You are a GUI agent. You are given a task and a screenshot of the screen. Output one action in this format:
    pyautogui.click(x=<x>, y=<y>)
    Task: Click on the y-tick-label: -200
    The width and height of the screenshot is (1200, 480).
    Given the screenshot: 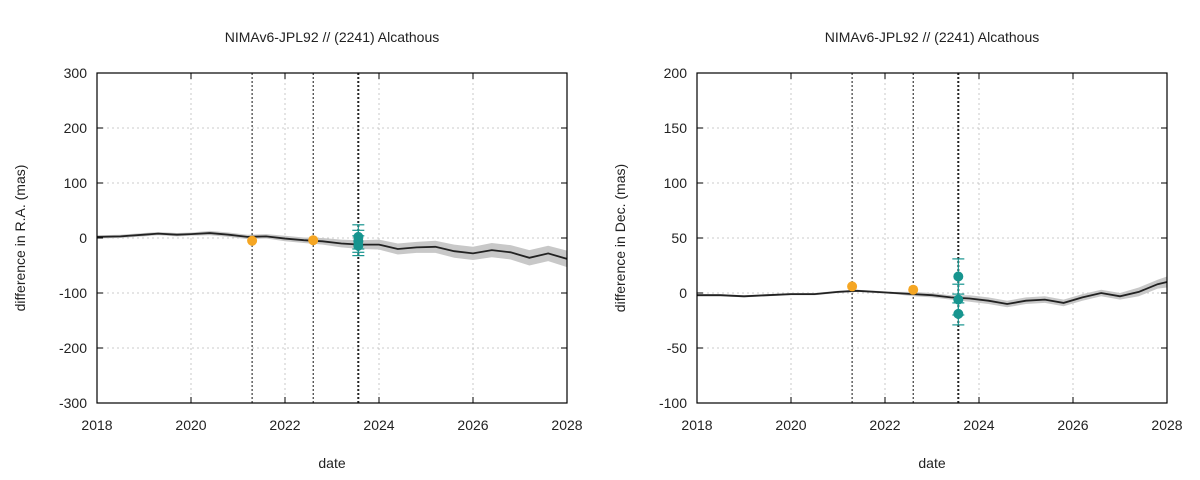 What is the action you would take?
    pyautogui.click(x=73, y=348)
    